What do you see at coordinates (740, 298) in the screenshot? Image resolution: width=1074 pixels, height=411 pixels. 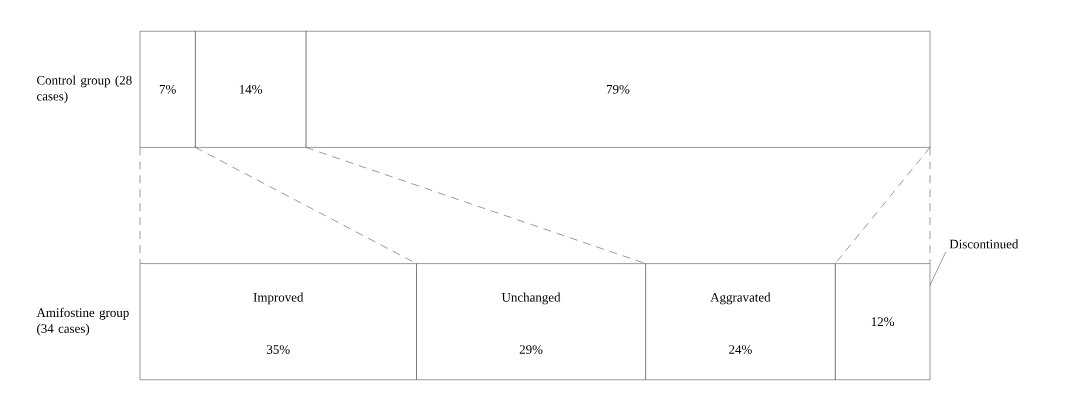 I see `series-label: Aggravated` at bounding box center [740, 298].